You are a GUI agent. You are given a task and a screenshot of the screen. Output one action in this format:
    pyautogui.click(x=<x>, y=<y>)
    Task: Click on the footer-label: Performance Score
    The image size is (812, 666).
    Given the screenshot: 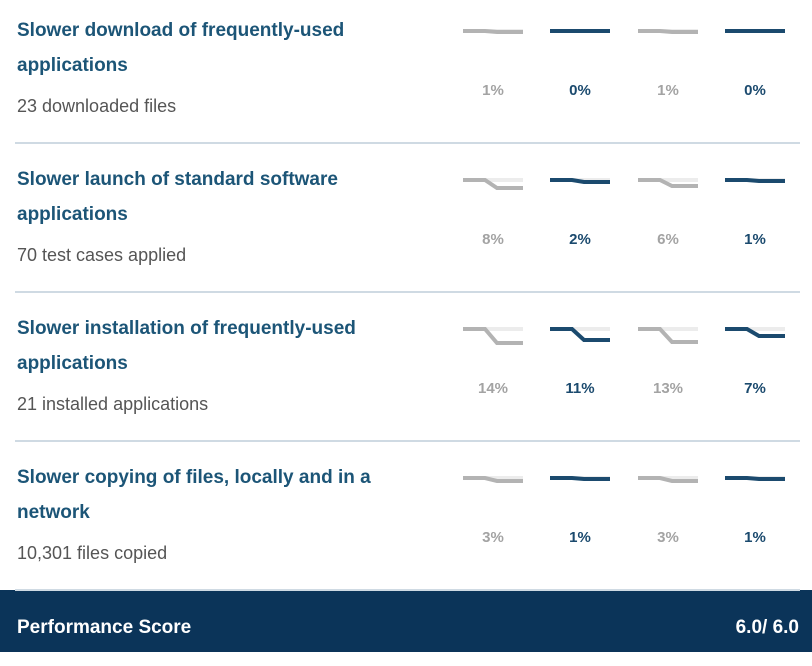 What is the action you would take?
    pyautogui.click(x=104, y=627)
    